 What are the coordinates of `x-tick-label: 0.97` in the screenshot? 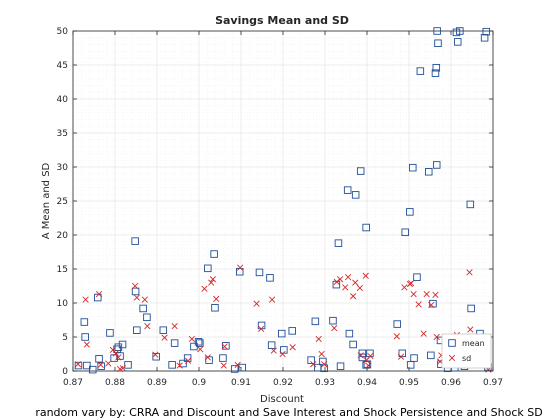 It's located at (493, 383).